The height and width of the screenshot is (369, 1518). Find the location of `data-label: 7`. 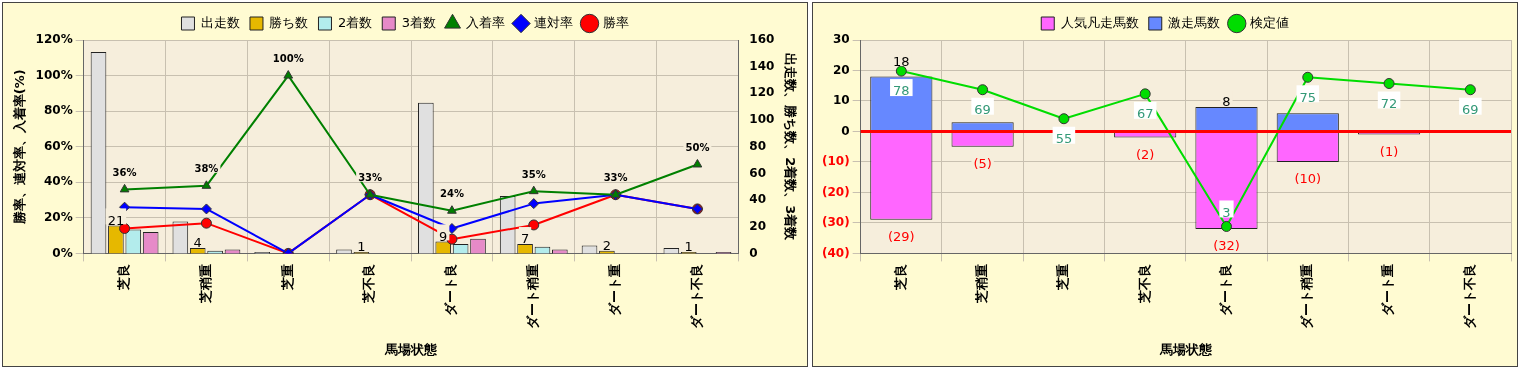

data-label: 7 is located at coordinates (525, 239).